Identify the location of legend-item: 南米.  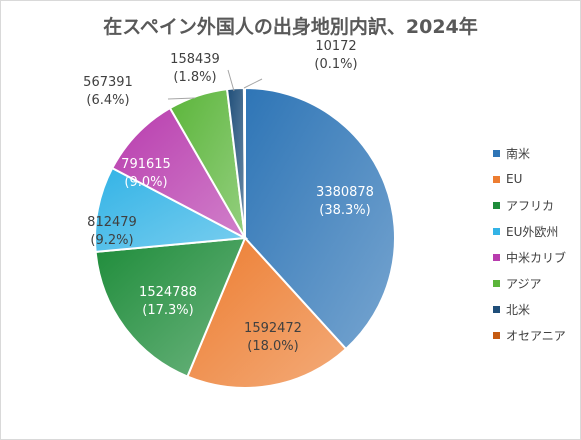
(529, 153).